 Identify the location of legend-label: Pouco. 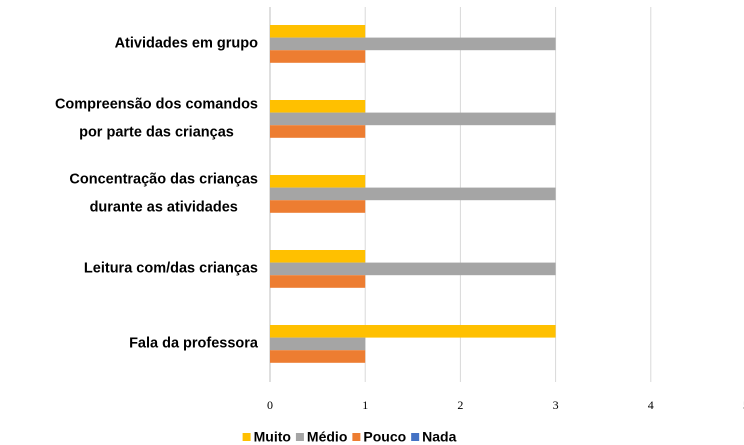
(384, 437).